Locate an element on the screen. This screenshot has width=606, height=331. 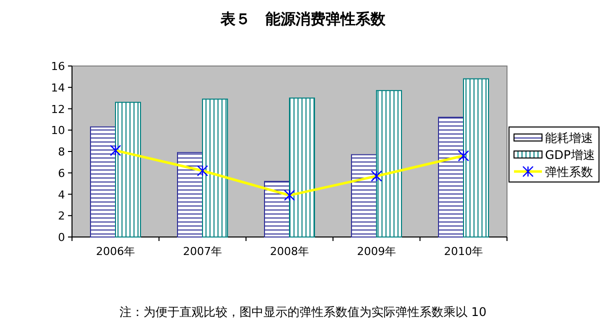
y-tick-label: 8 is located at coordinates (61, 152).